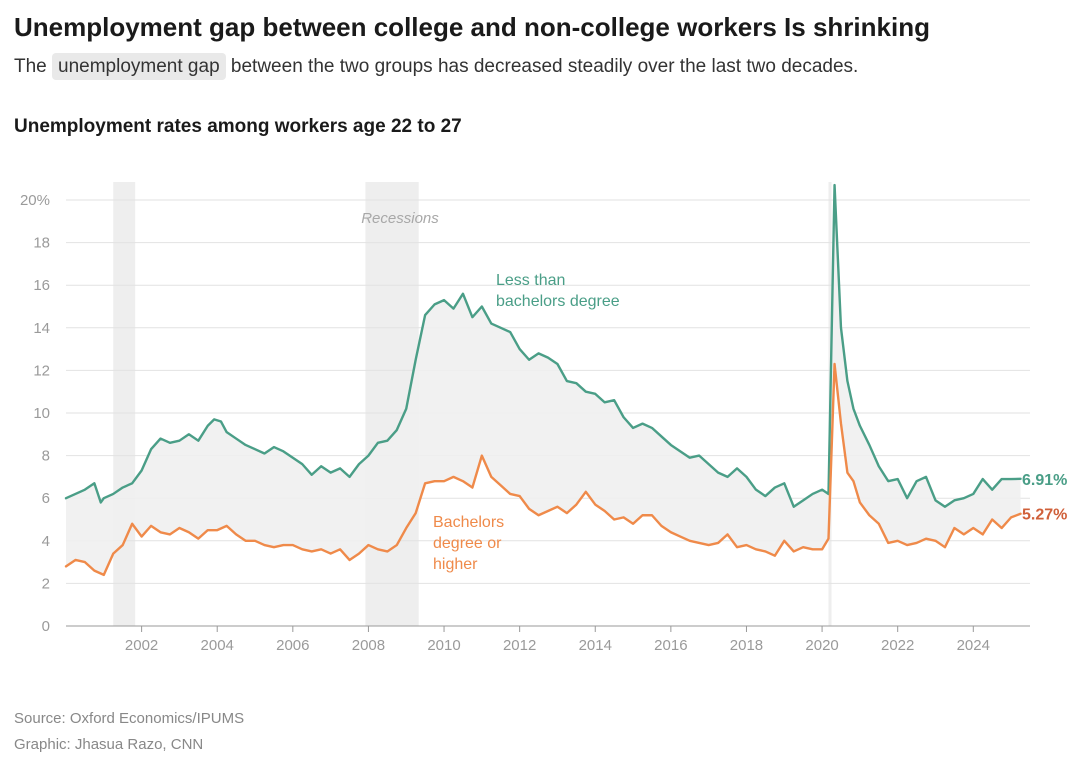  Describe the element at coordinates (41, 285) in the screenshot. I see `y-tick-label: 16` at that location.